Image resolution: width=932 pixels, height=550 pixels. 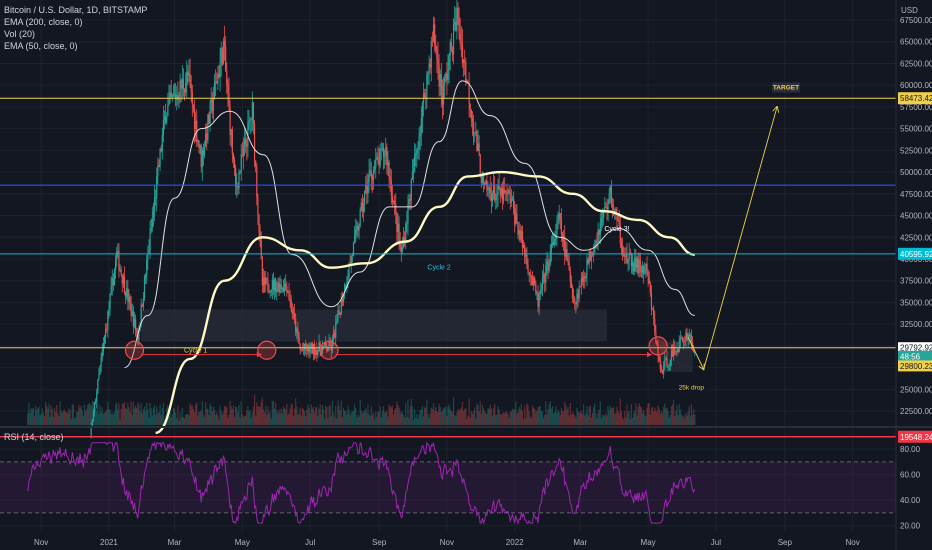 What do you see at coordinates (43, 22) in the screenshot?
I see `indicator-ema200-label: EMA (200, close, 0)` at bounding box center [43, 22].